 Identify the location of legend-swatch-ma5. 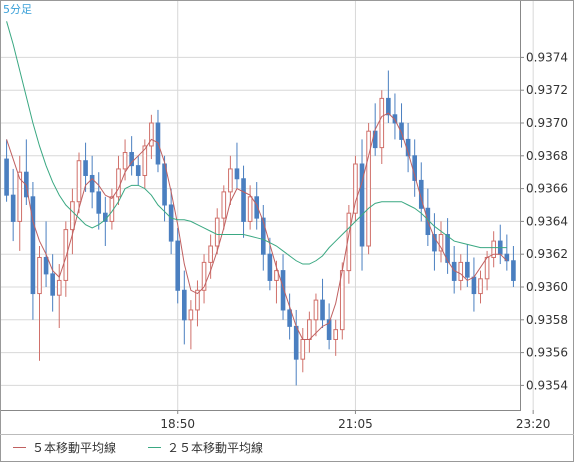
(19, 447).